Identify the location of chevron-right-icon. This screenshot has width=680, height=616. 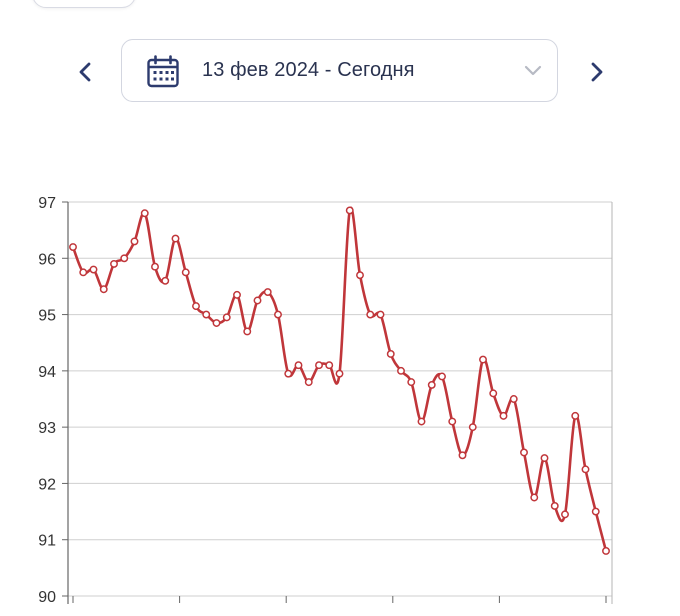
(597, 72).